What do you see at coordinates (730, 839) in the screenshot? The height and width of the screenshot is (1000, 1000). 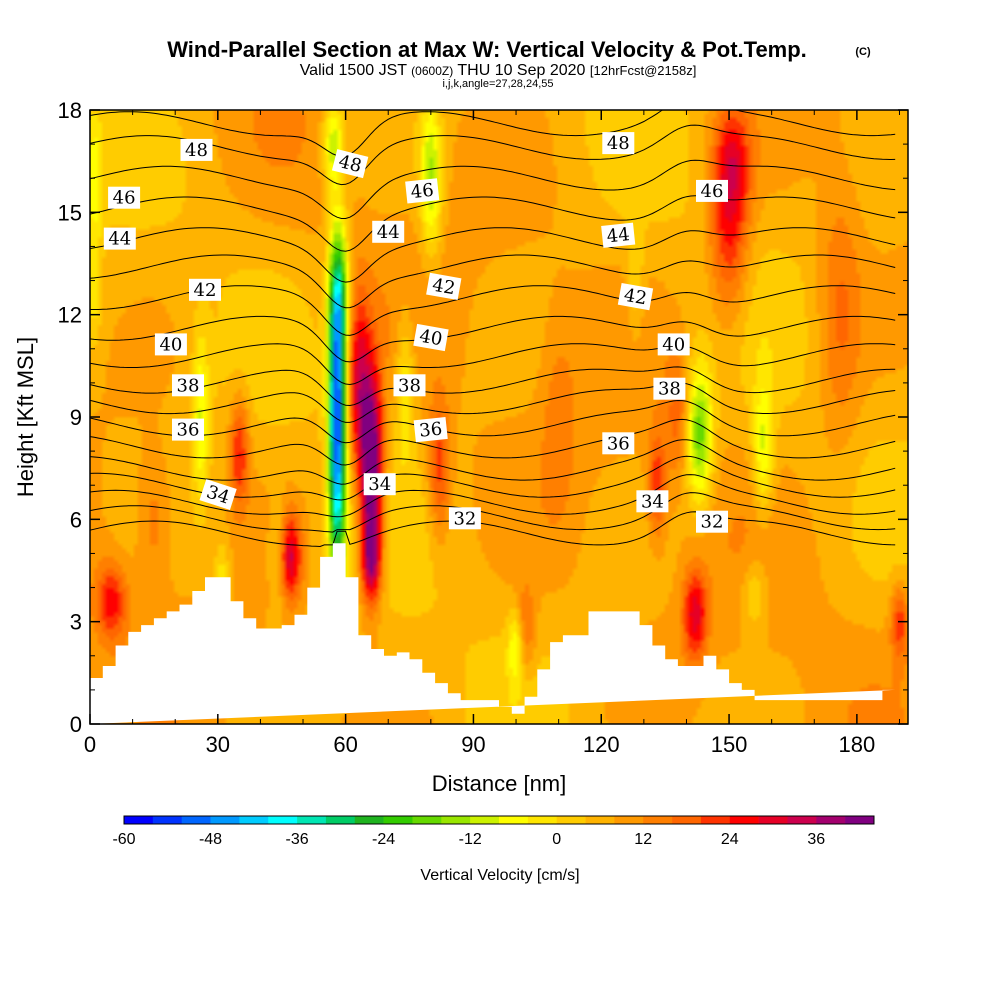 I see `colorbar-tick-label: 24` at bounding box center [730, 839].